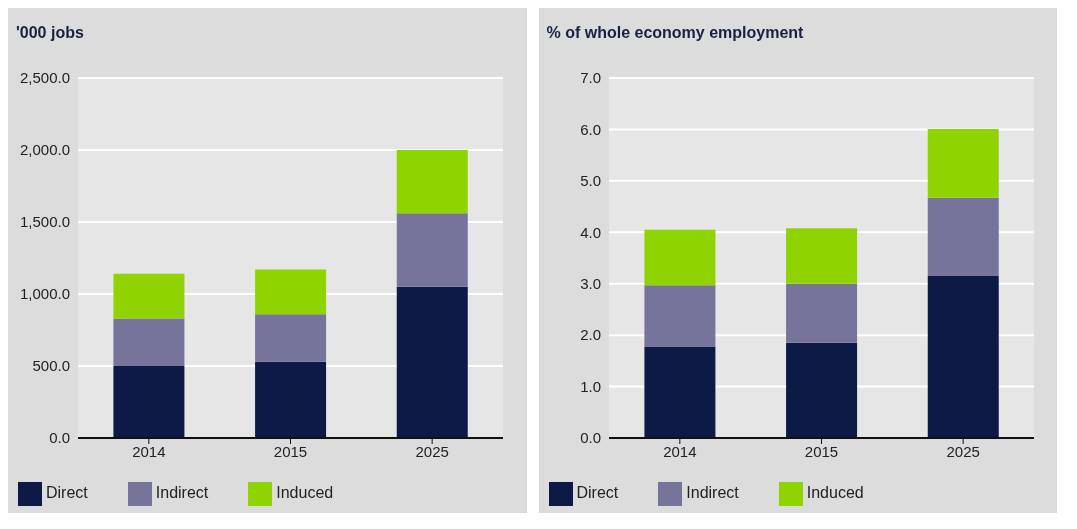 The width and height of the screenshot is (1077, 529). What do you see at coordinates (675, 33) in the screenshot?
I see `y-axis-title: % of whole economy employment` at bounding box center [675, 33].